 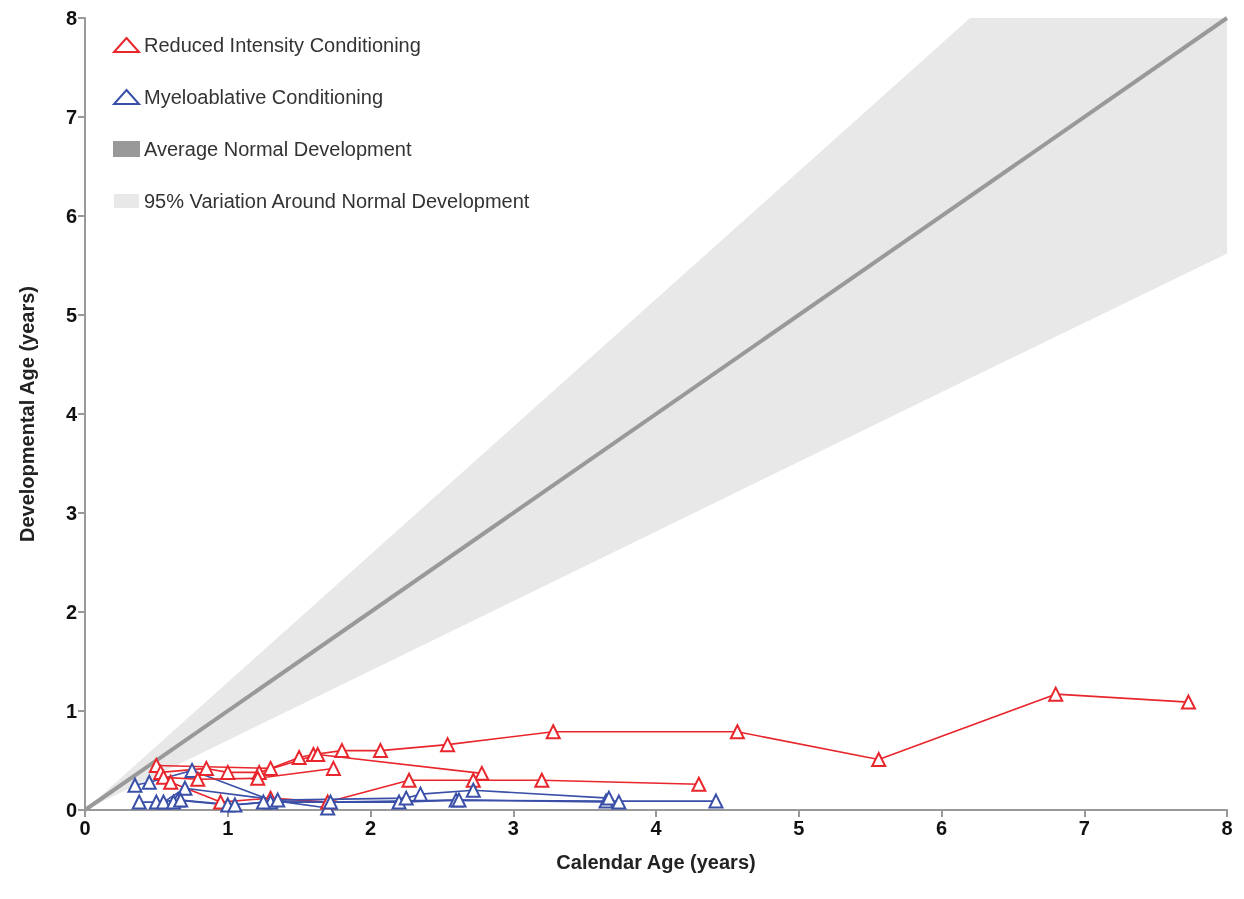 What do you see at coordinates (799, 828) in the screenshot?
I see `x-tick-label: 5` at bounding box center [799, 828].